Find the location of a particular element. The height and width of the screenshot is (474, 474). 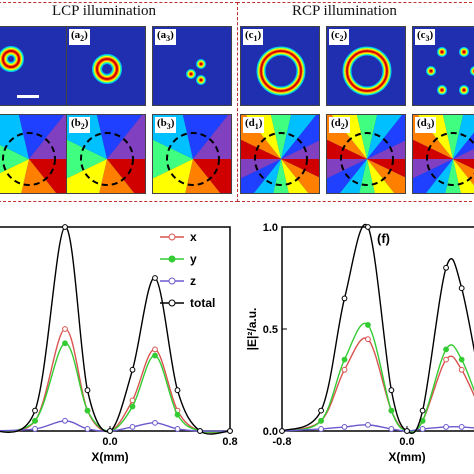

panel-label-b3: (b3) is located at coordinates (166, 125).